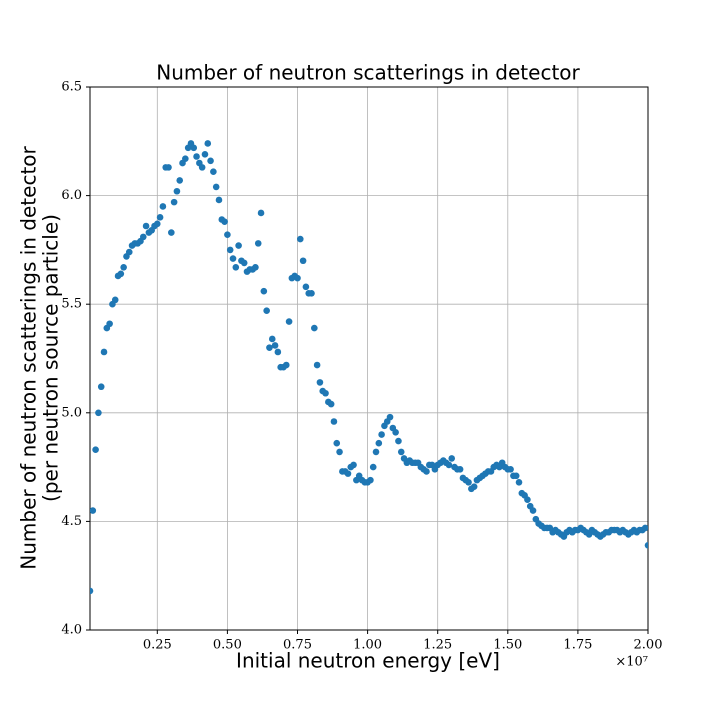  I want to click on y-tick-label: 4.5, so click(71, 521).